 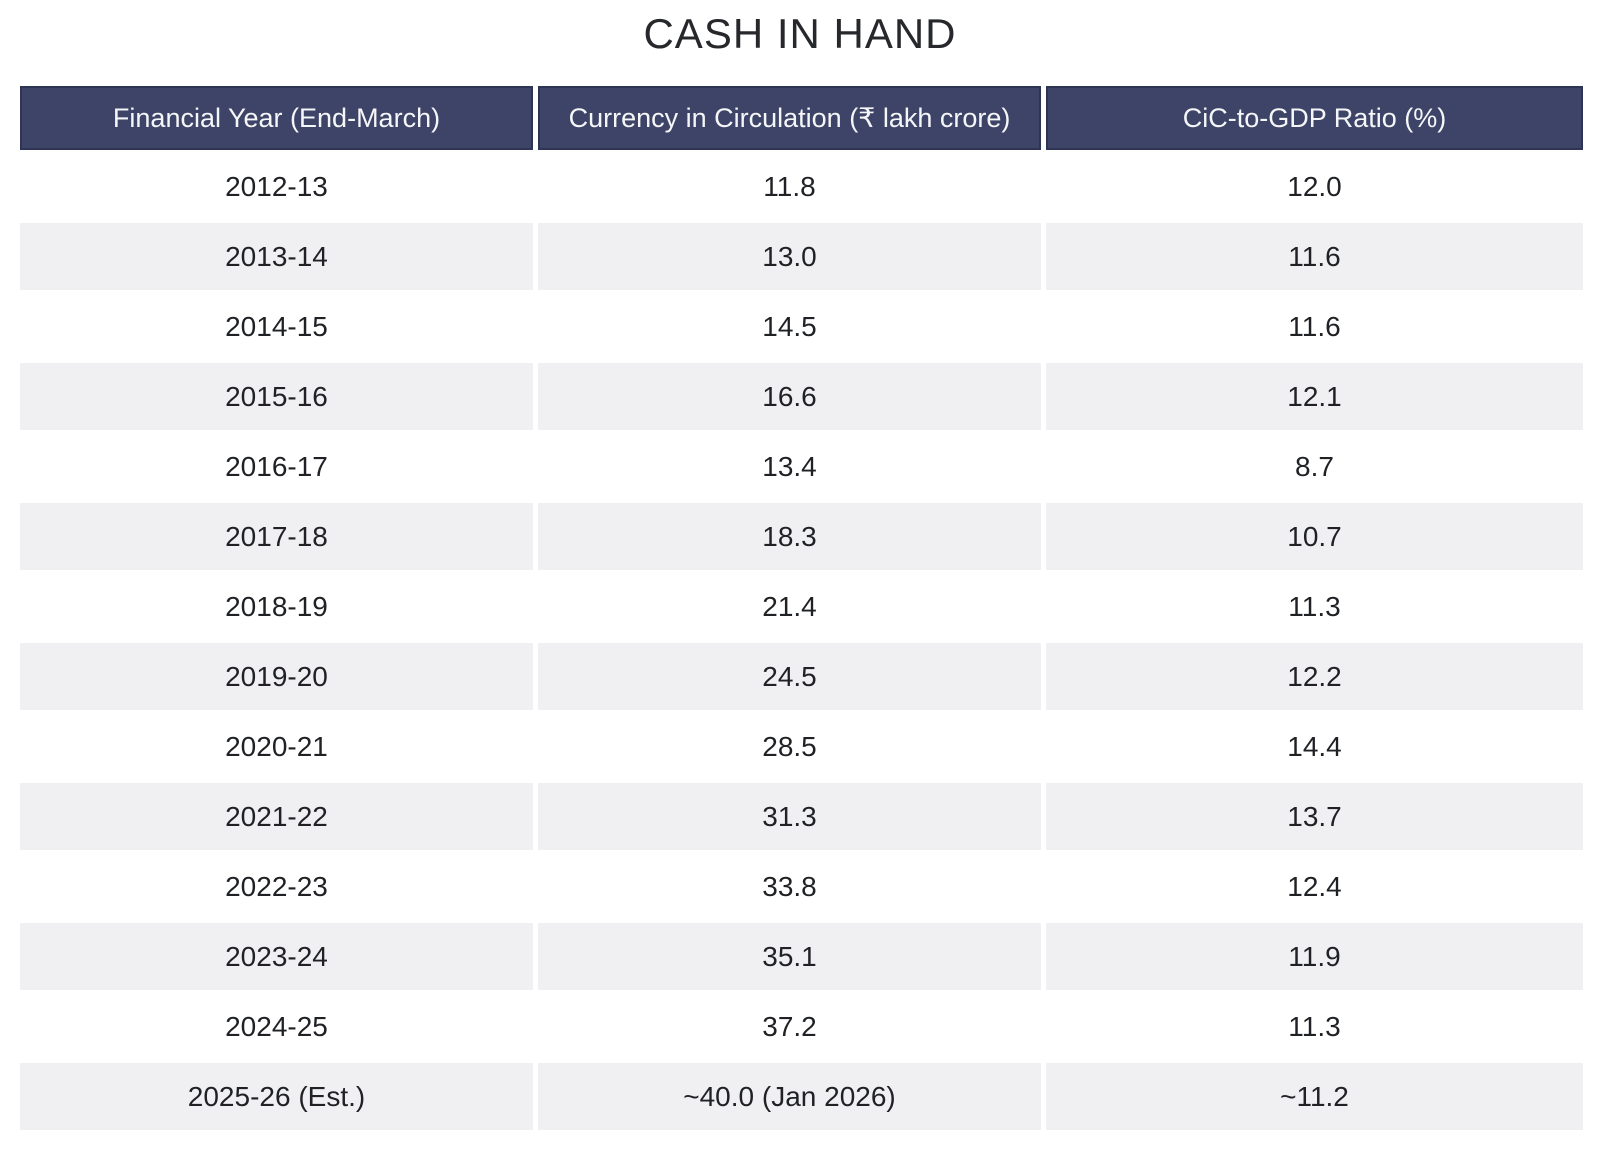 I want to click on column-header-cic-to-gdp-ratio: CiC-to-GDP Ratio (%), so click(x=1314, y=118).